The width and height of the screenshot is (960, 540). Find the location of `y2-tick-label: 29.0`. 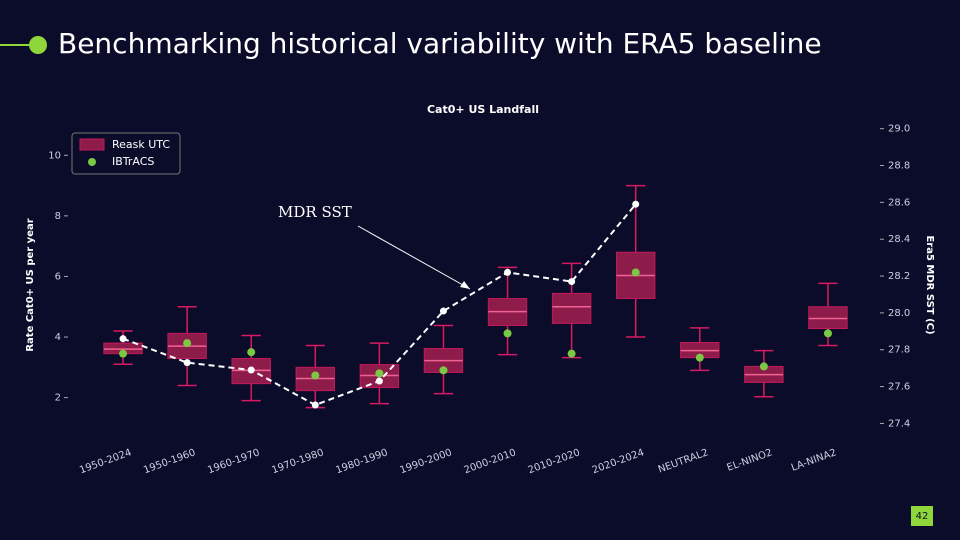

y2-tick-label: 29.0 is located at coordinates (899, 129).